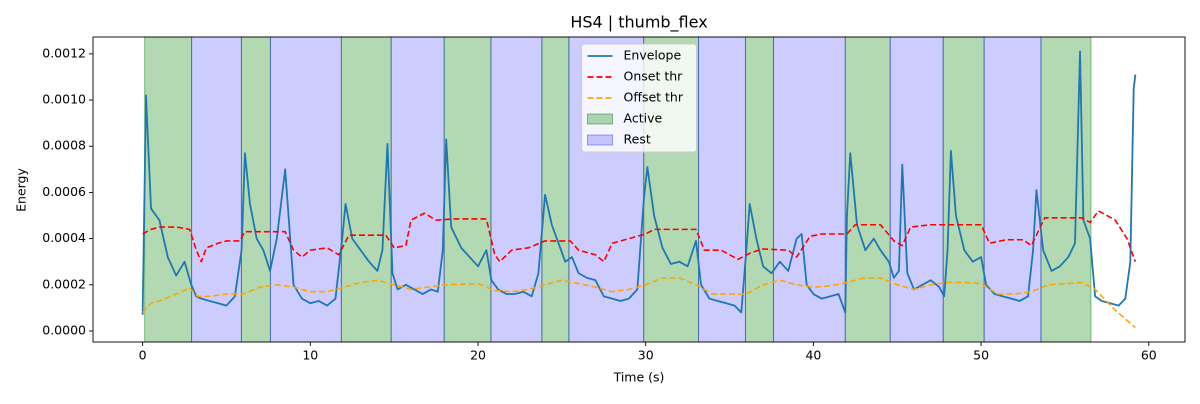  I want to click on y-tick-label: 0.0002, so click(64, 283).